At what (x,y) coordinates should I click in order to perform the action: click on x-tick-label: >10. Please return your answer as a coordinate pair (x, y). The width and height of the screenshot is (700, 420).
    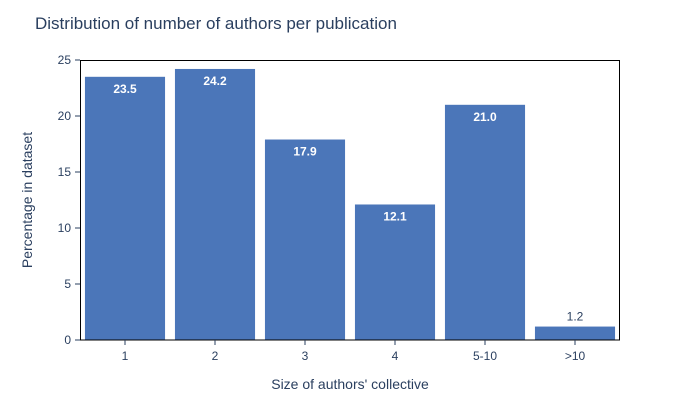
    Looking at the image, I should click on (575, 356).